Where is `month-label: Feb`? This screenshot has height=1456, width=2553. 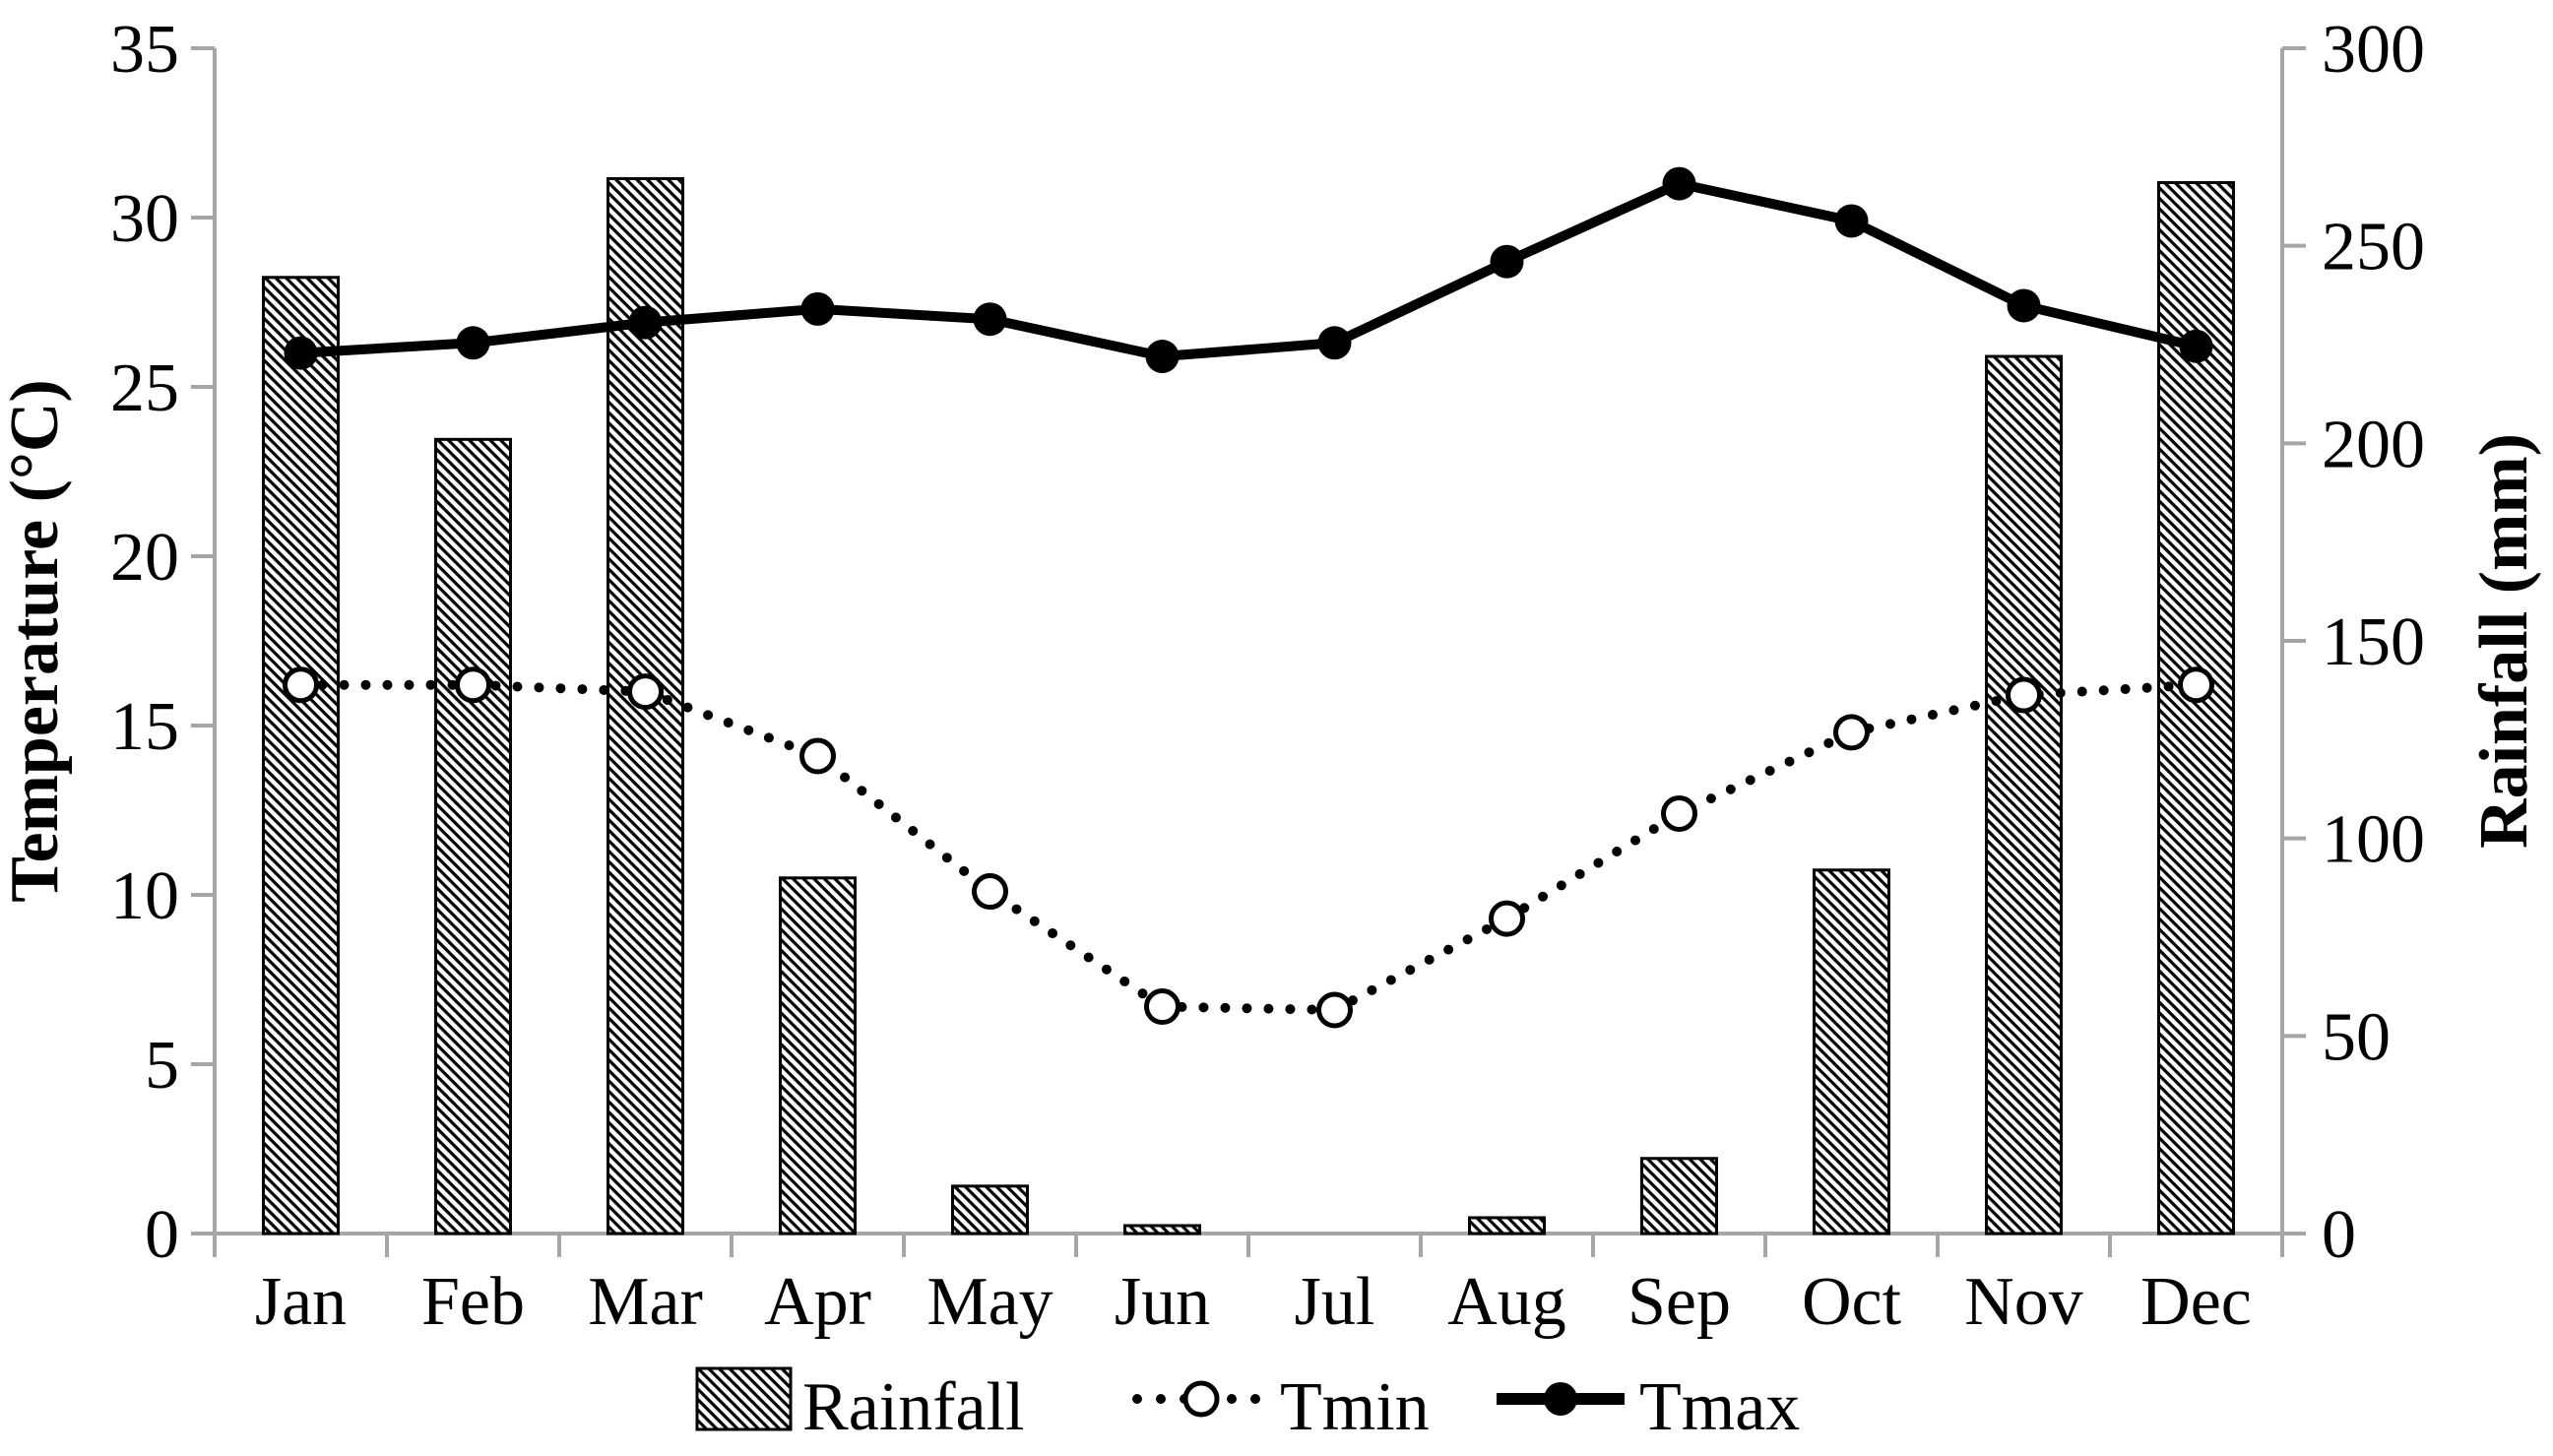 month-label: Feb is located at coordinates (473, 1302).